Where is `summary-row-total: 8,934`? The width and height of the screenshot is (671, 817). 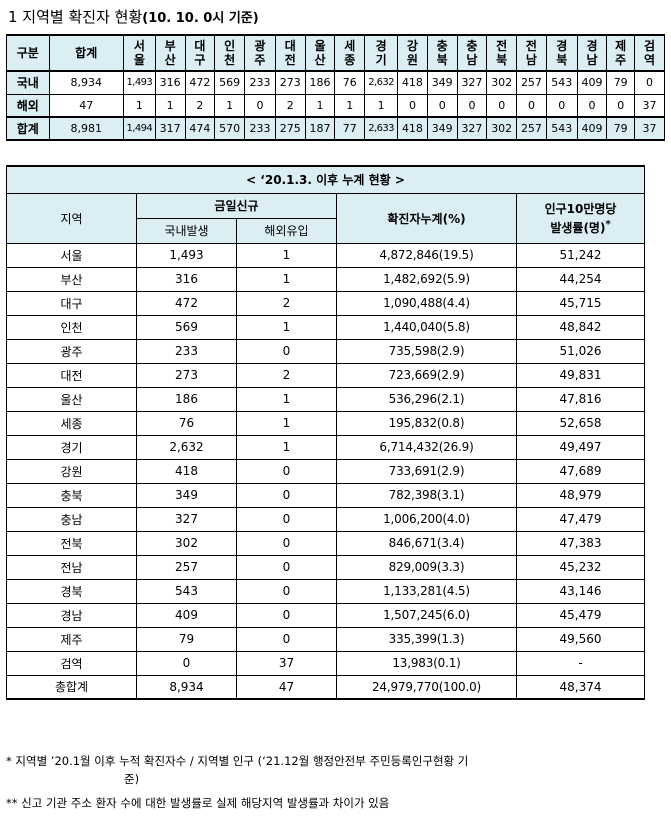
summary-row-total: 8,934 is located at coordinates (86, 82).